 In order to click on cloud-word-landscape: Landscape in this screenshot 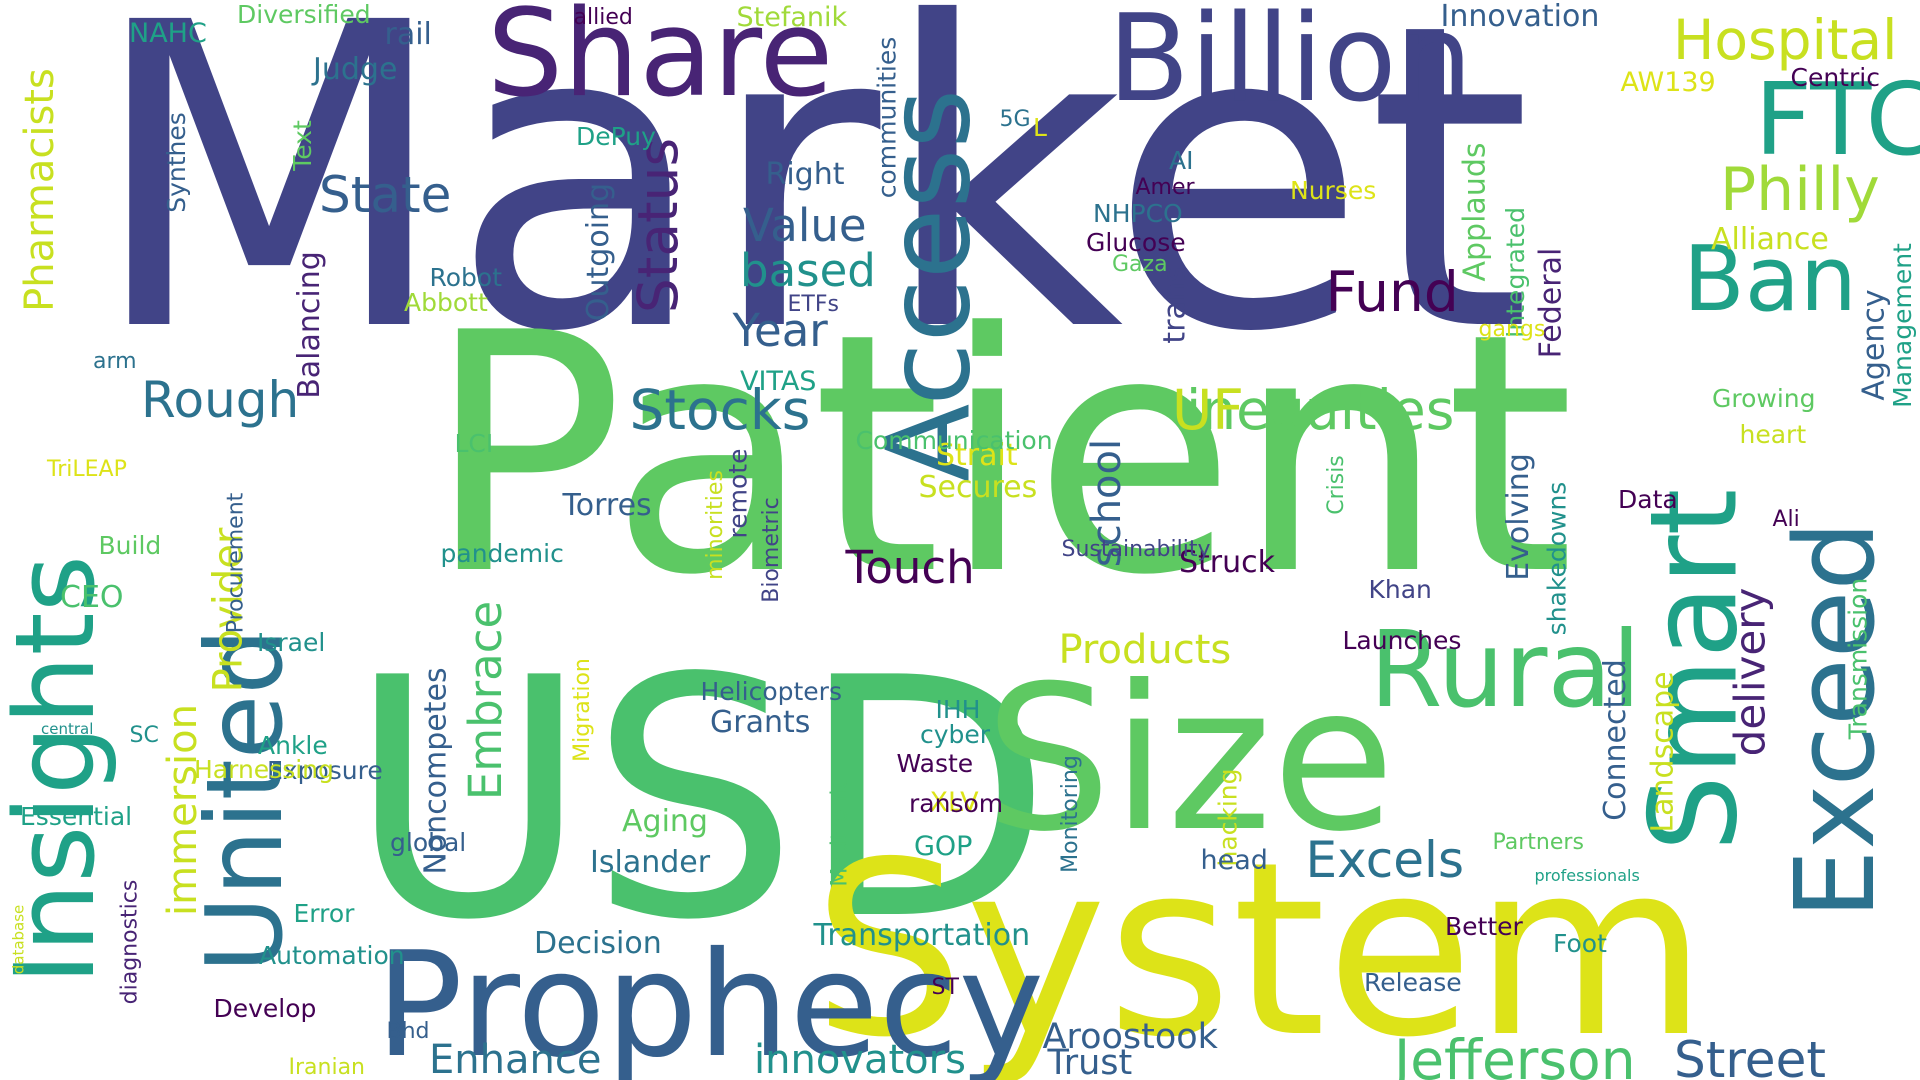, I will do `click(1663, 752)`.